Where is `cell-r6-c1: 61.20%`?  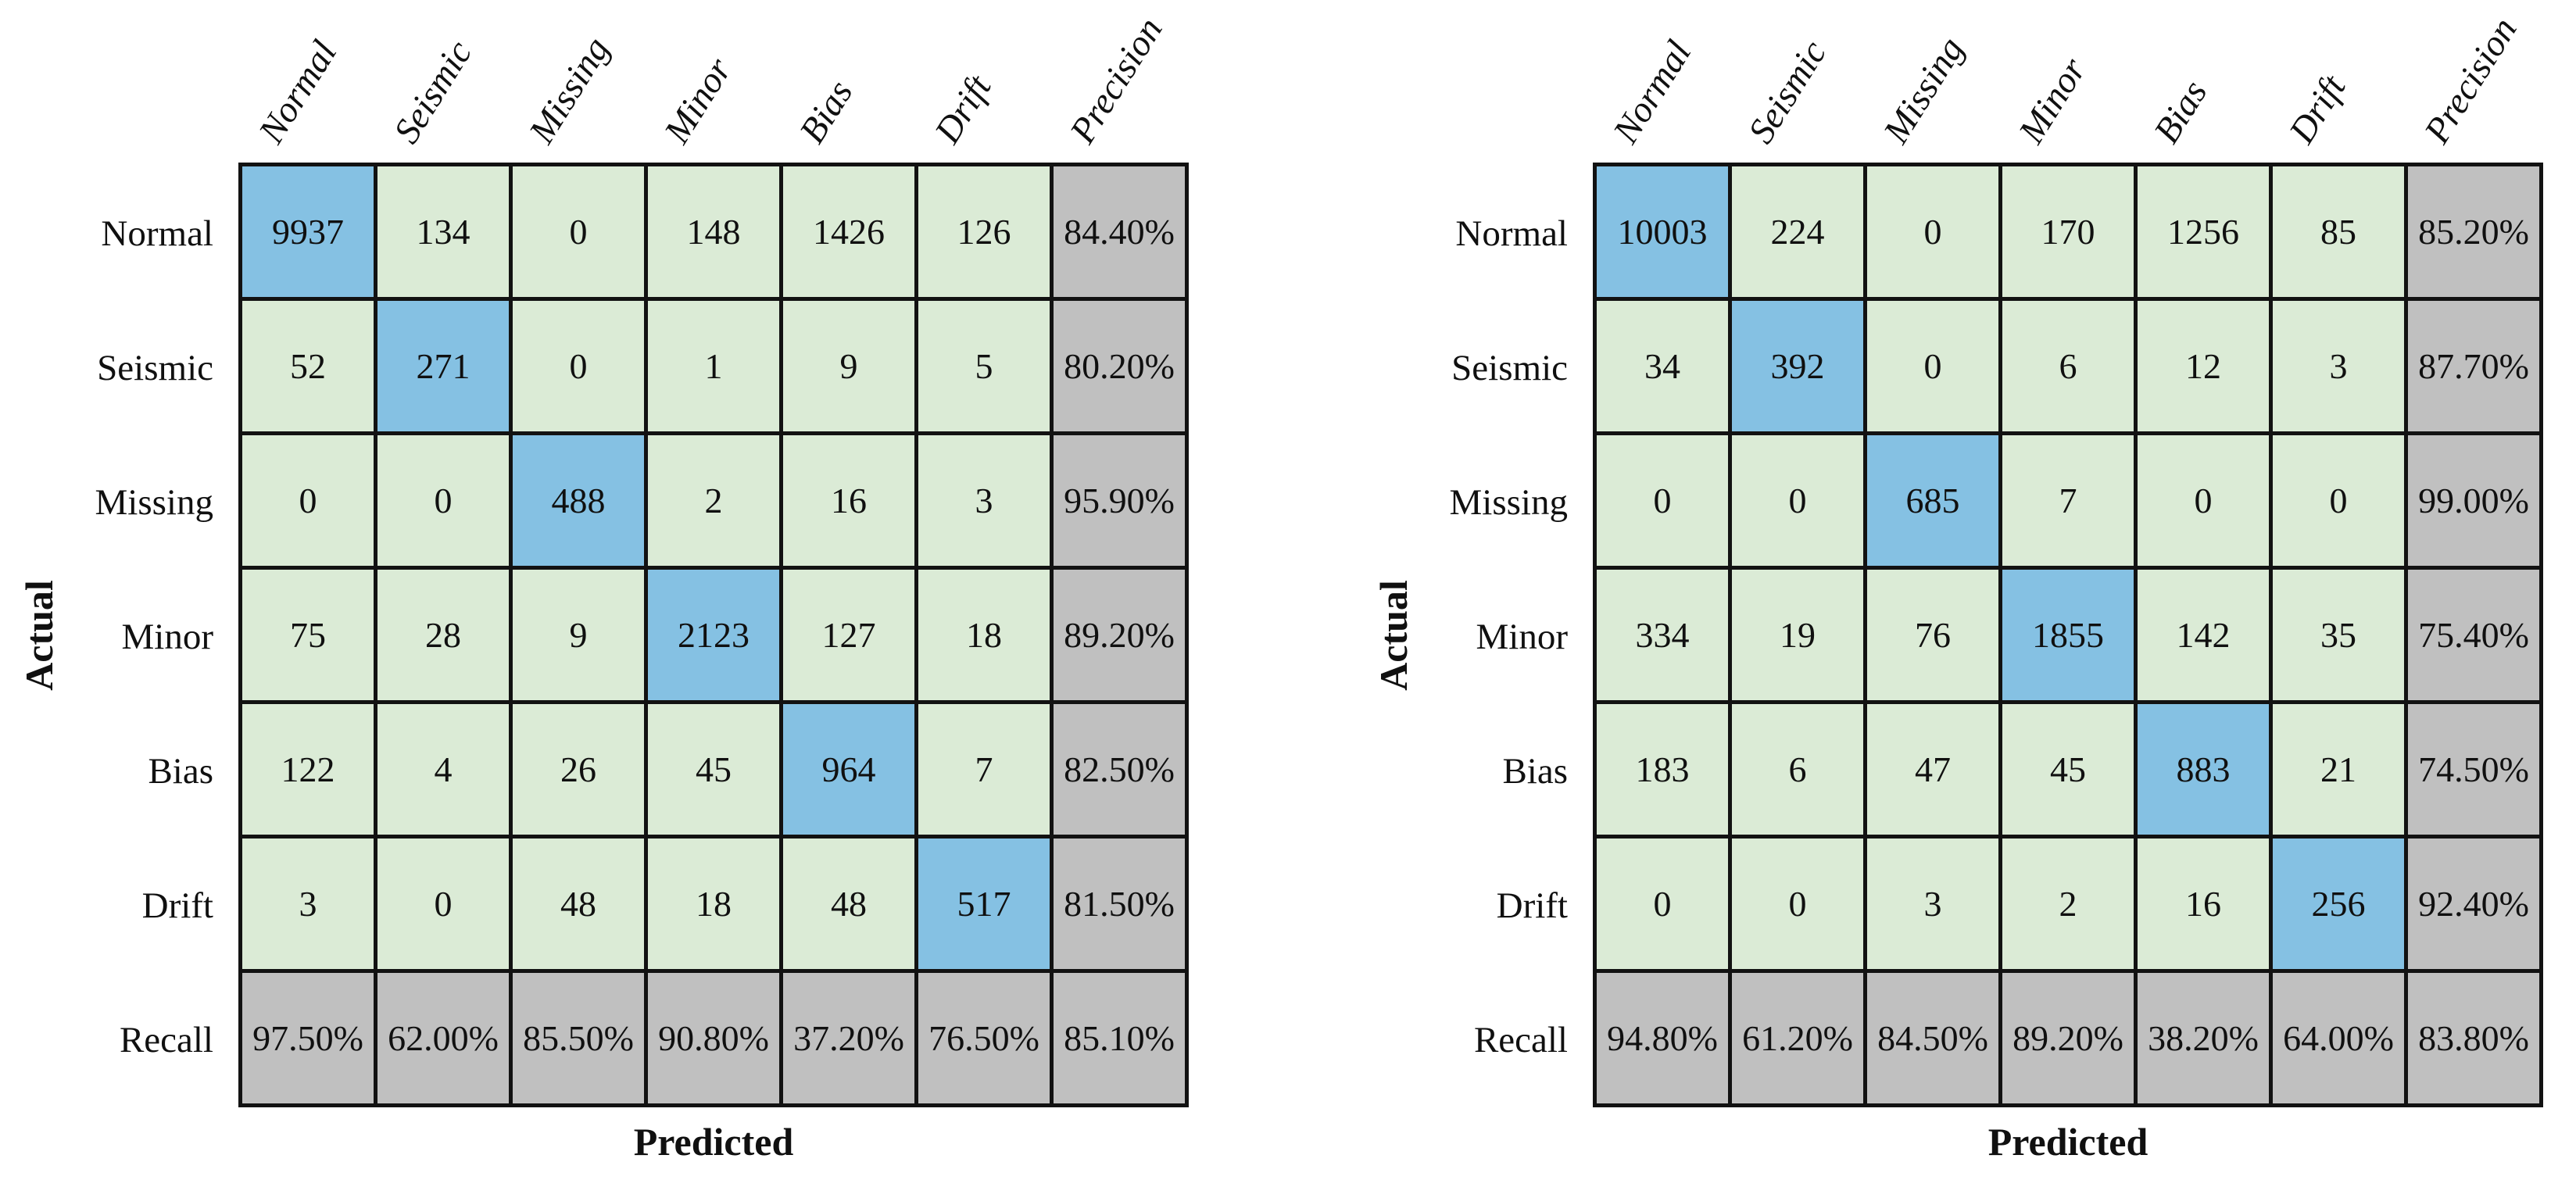 cell-r6-c1: 61.20% is located at coordinates (1797, 1038).